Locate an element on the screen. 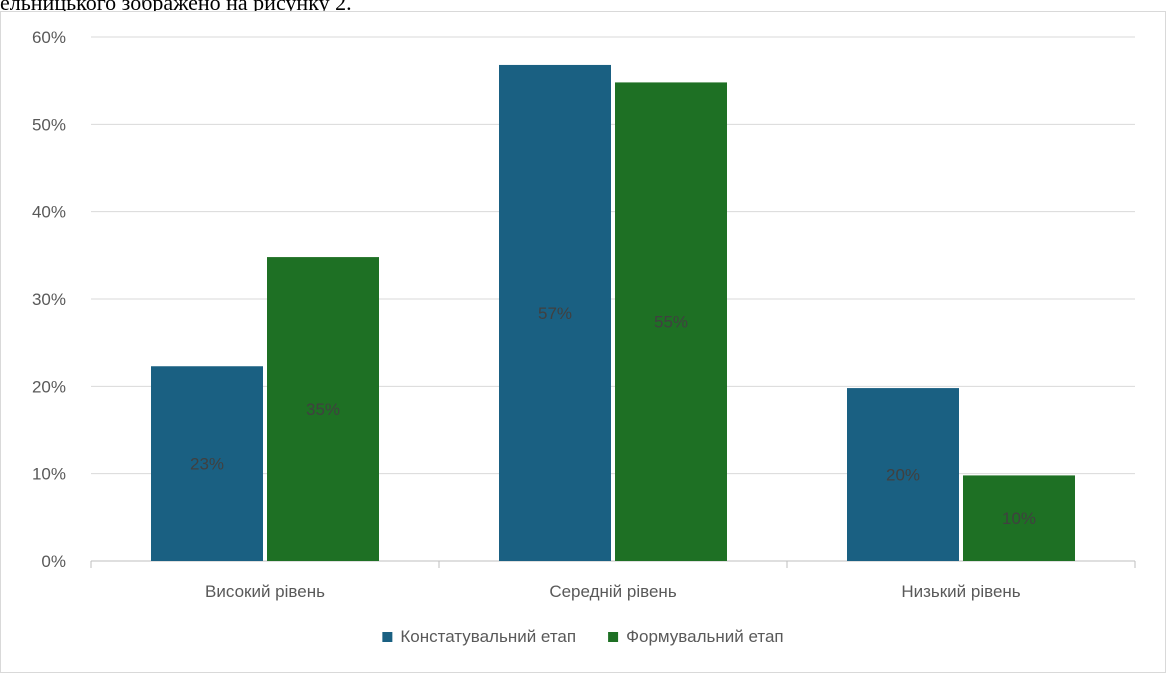 The image size is (1168, 675). data-label: 20% is located at coordinates (903, 475).